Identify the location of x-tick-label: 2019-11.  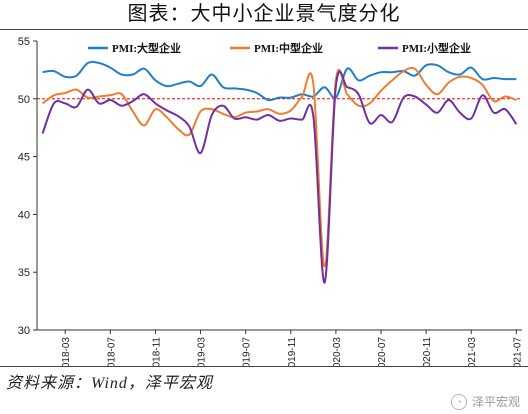
(292, 351).